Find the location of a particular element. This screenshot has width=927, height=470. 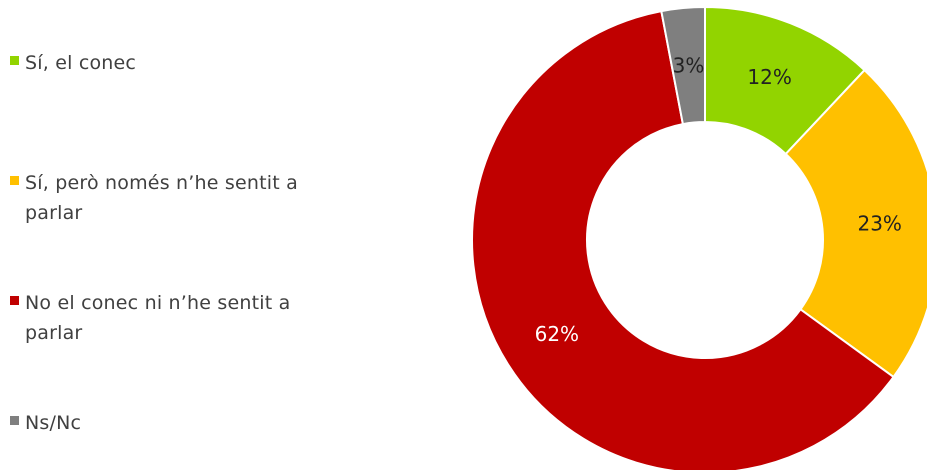

data-label: 12% is located at coordinates (769, 77).